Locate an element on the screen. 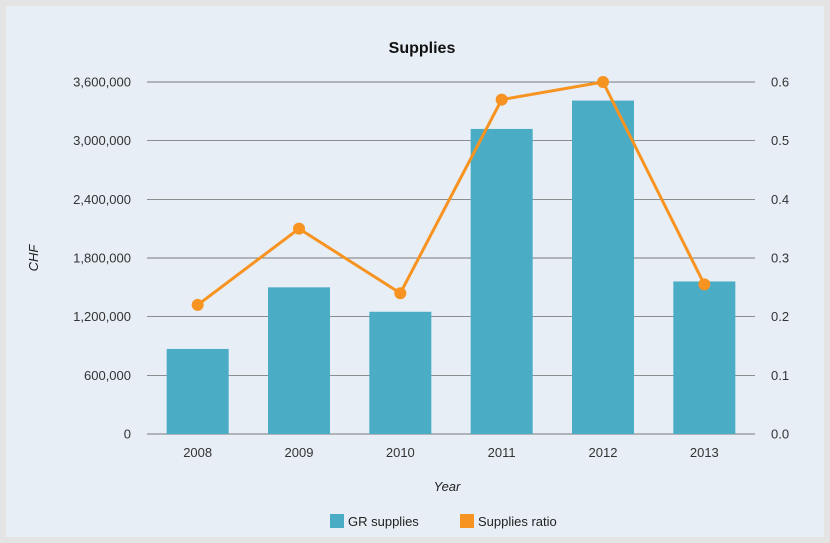 Image resolution: width=830 pixels, height=543 pixels. left-tick-label: 3,600,000 is located at coordinates (102, 82).